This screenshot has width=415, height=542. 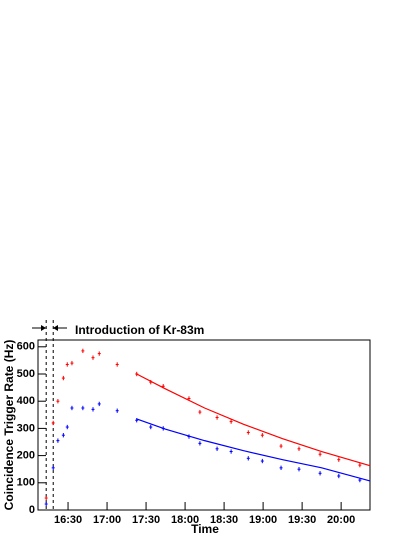 What do you see at coordinates (107, 520) in the screenshot?
I see `x-tick-label: 17:00` at bounding box center [107, 520].